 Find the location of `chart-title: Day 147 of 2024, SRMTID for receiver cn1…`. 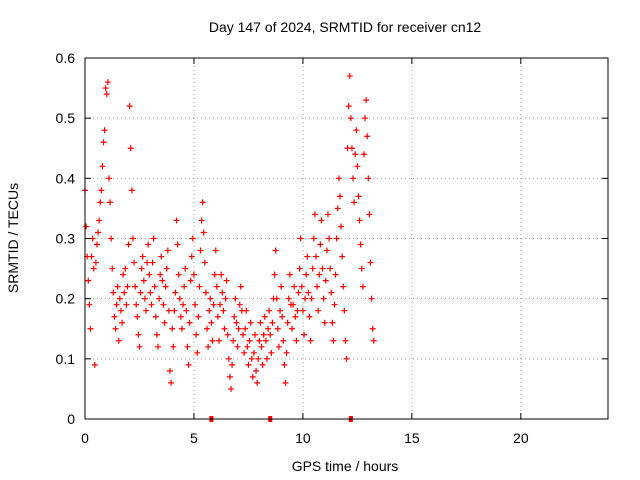

chart-title: Day 147 of 2024, SRMTID for receiver cn1… is located at coordinates (345, 27).